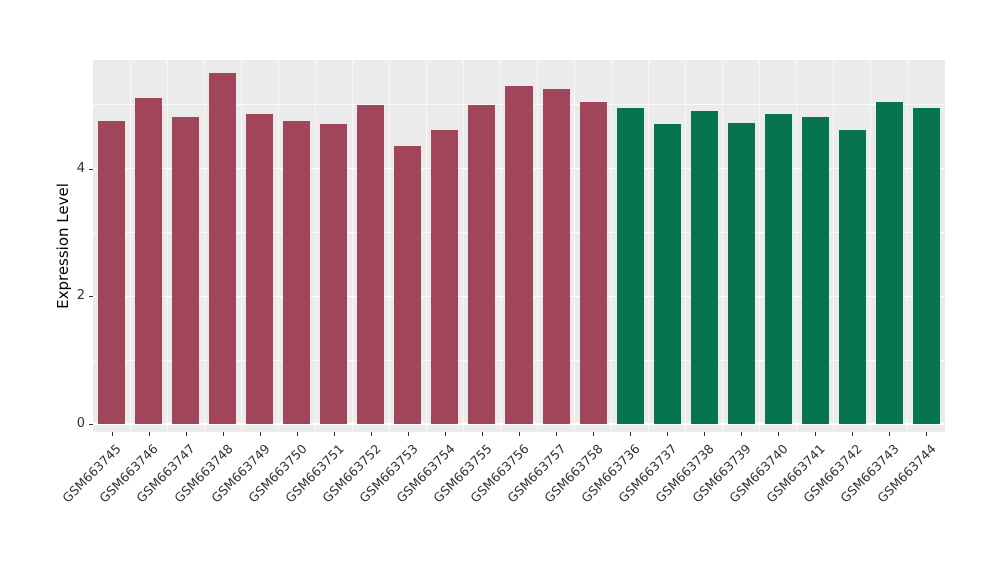  Describe the element at coordinates (889, 262) in the screenshot. I see `bar-GSM663743` at that location.